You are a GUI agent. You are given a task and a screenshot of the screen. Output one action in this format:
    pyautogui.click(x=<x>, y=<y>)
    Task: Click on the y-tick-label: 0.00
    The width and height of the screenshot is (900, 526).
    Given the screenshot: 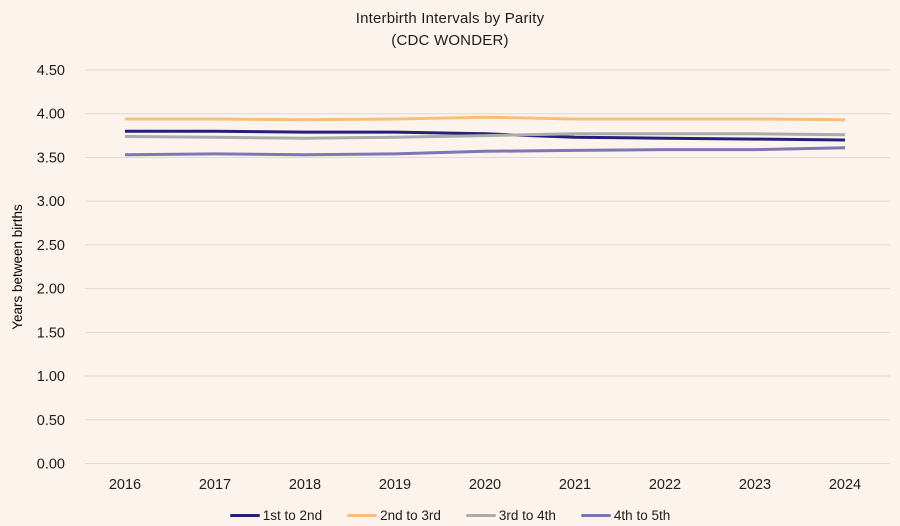 What is the action you would take?
    pyautogui.click(x=51, y=465)
    